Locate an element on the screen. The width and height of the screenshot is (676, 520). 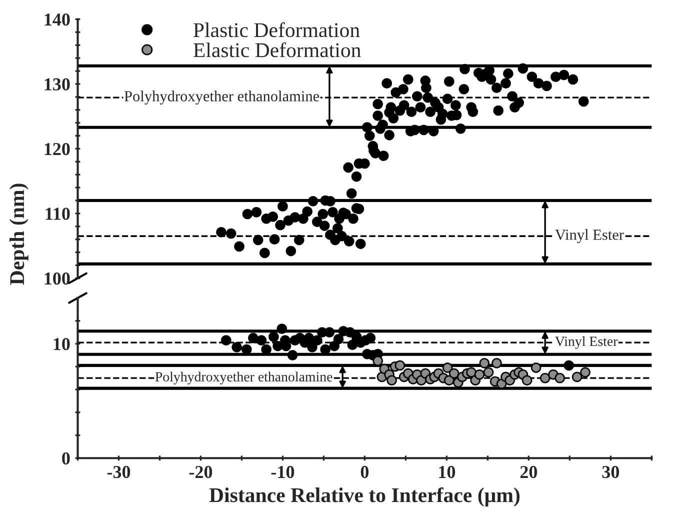
y-tick-label: 110 is located at coordinates (58, 214).